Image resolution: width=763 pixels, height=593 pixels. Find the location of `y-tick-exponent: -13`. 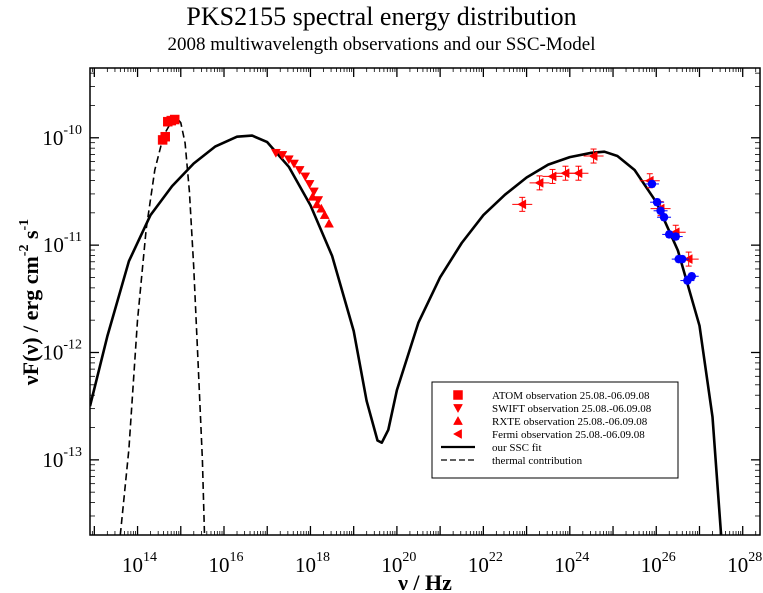

y-tick-exponent: -13 is located at coordinates (72, 452).